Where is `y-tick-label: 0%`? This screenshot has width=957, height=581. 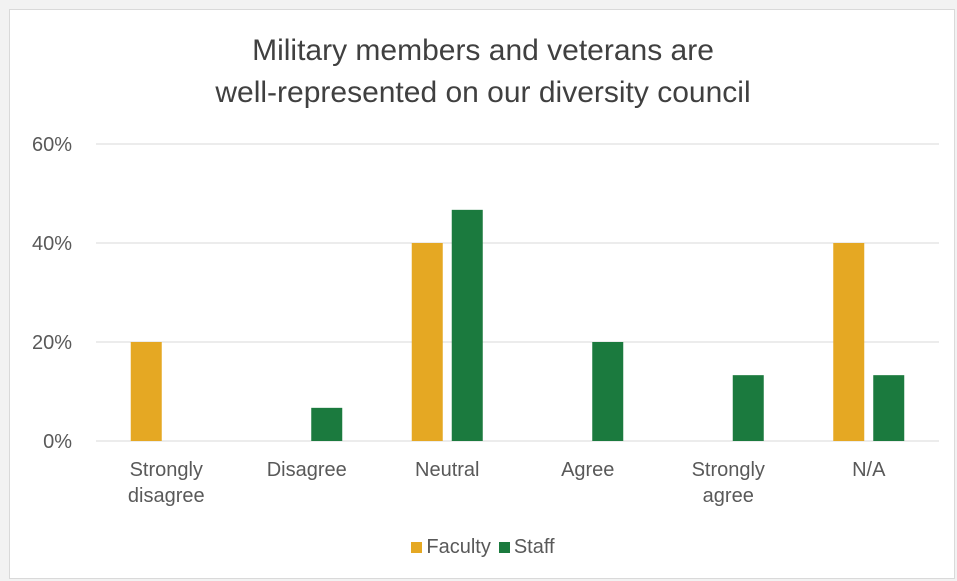
y-tick-label: 0% is located at coordinates (57, 442).